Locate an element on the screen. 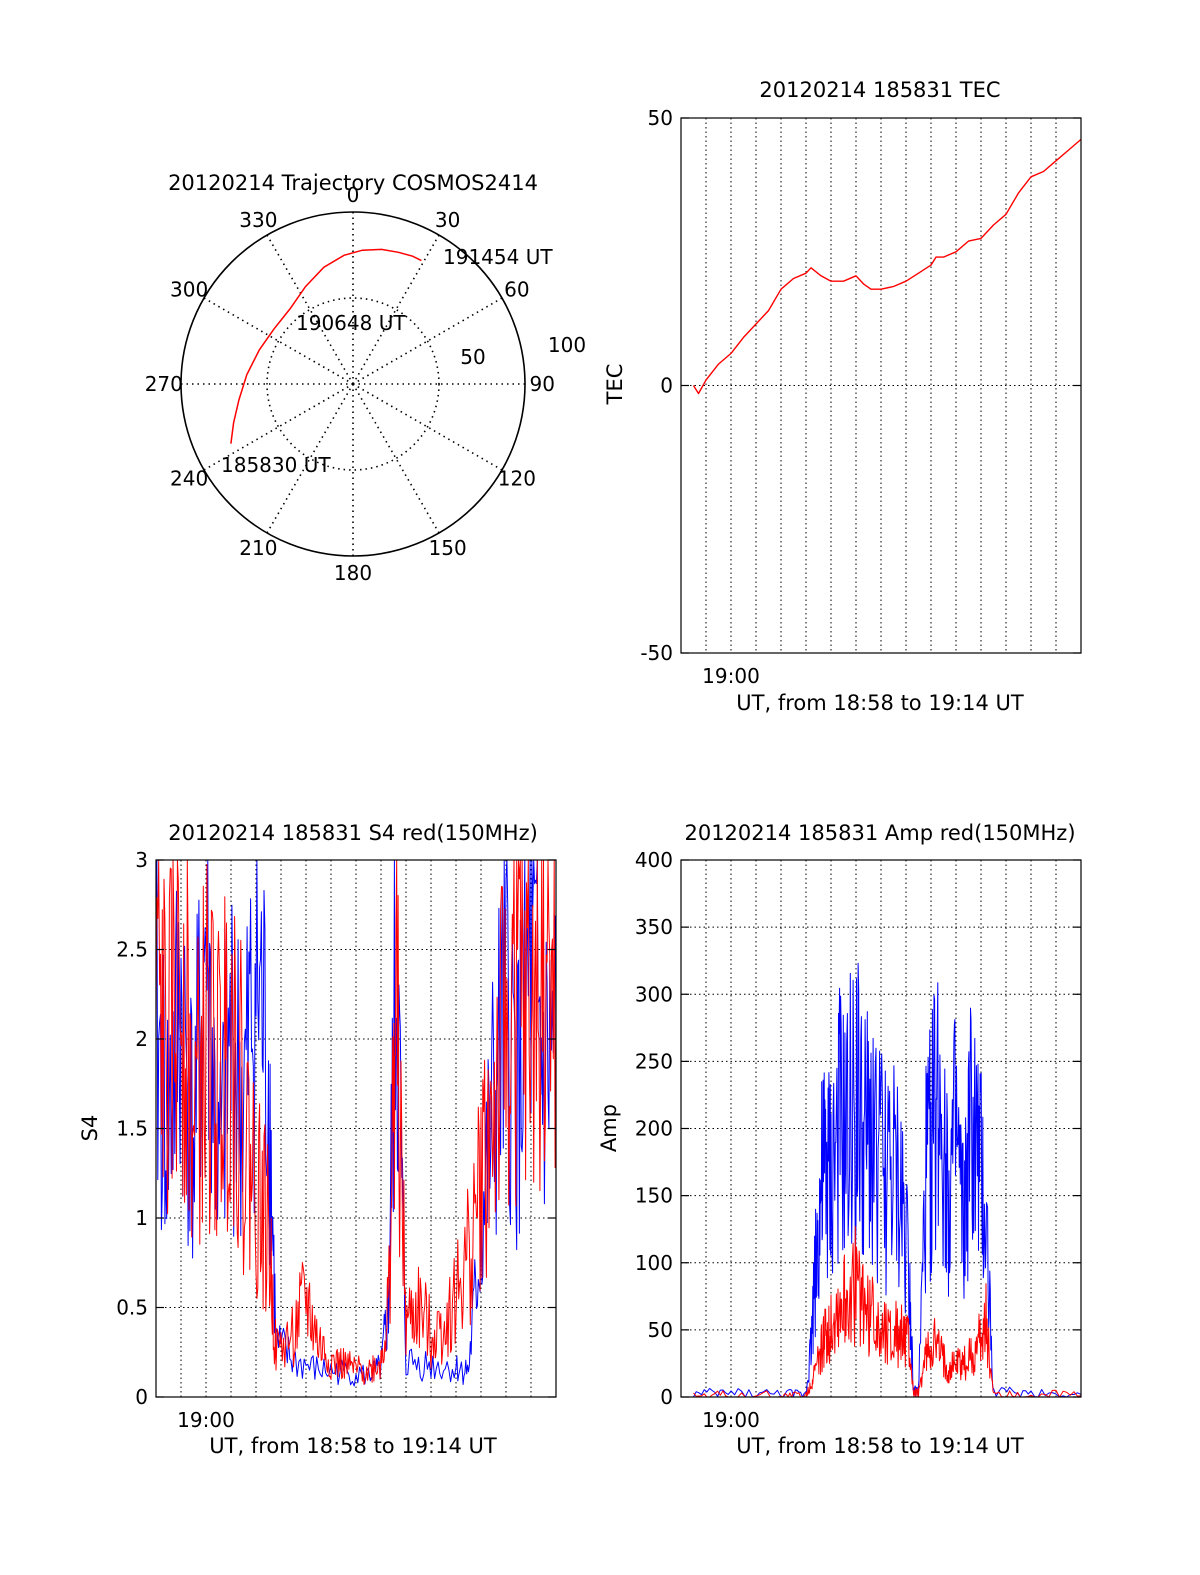 The width and height of the screenshot is (1200, 1575). amp-ytick-label: 100 is located at coordinates (654, 1263).